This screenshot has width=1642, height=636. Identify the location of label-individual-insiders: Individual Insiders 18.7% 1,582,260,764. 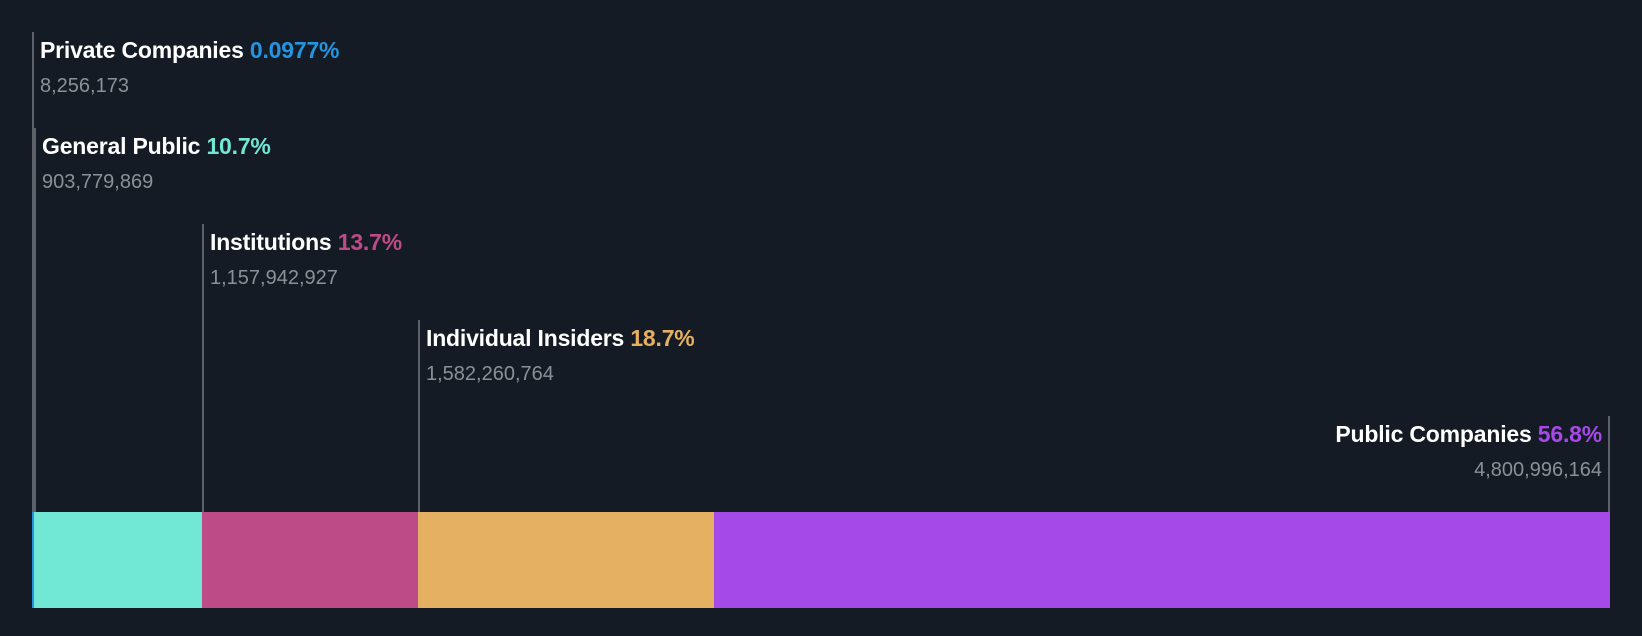
(560, 355).